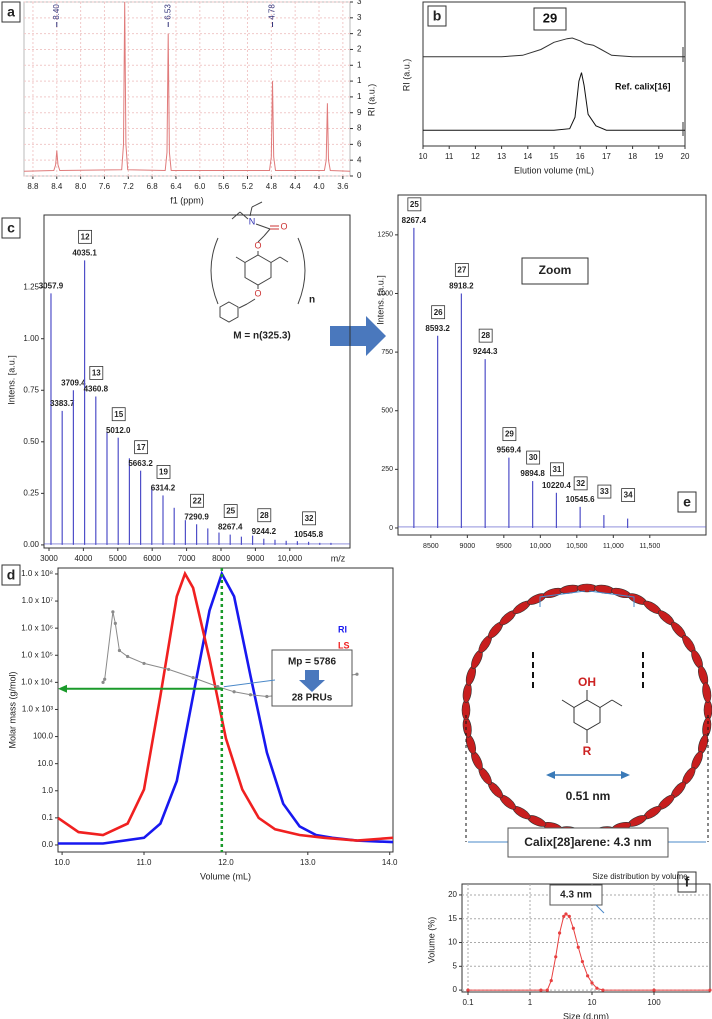 This screenshot has width=712, height=1019. I want to click on structure, so click(258, 262).